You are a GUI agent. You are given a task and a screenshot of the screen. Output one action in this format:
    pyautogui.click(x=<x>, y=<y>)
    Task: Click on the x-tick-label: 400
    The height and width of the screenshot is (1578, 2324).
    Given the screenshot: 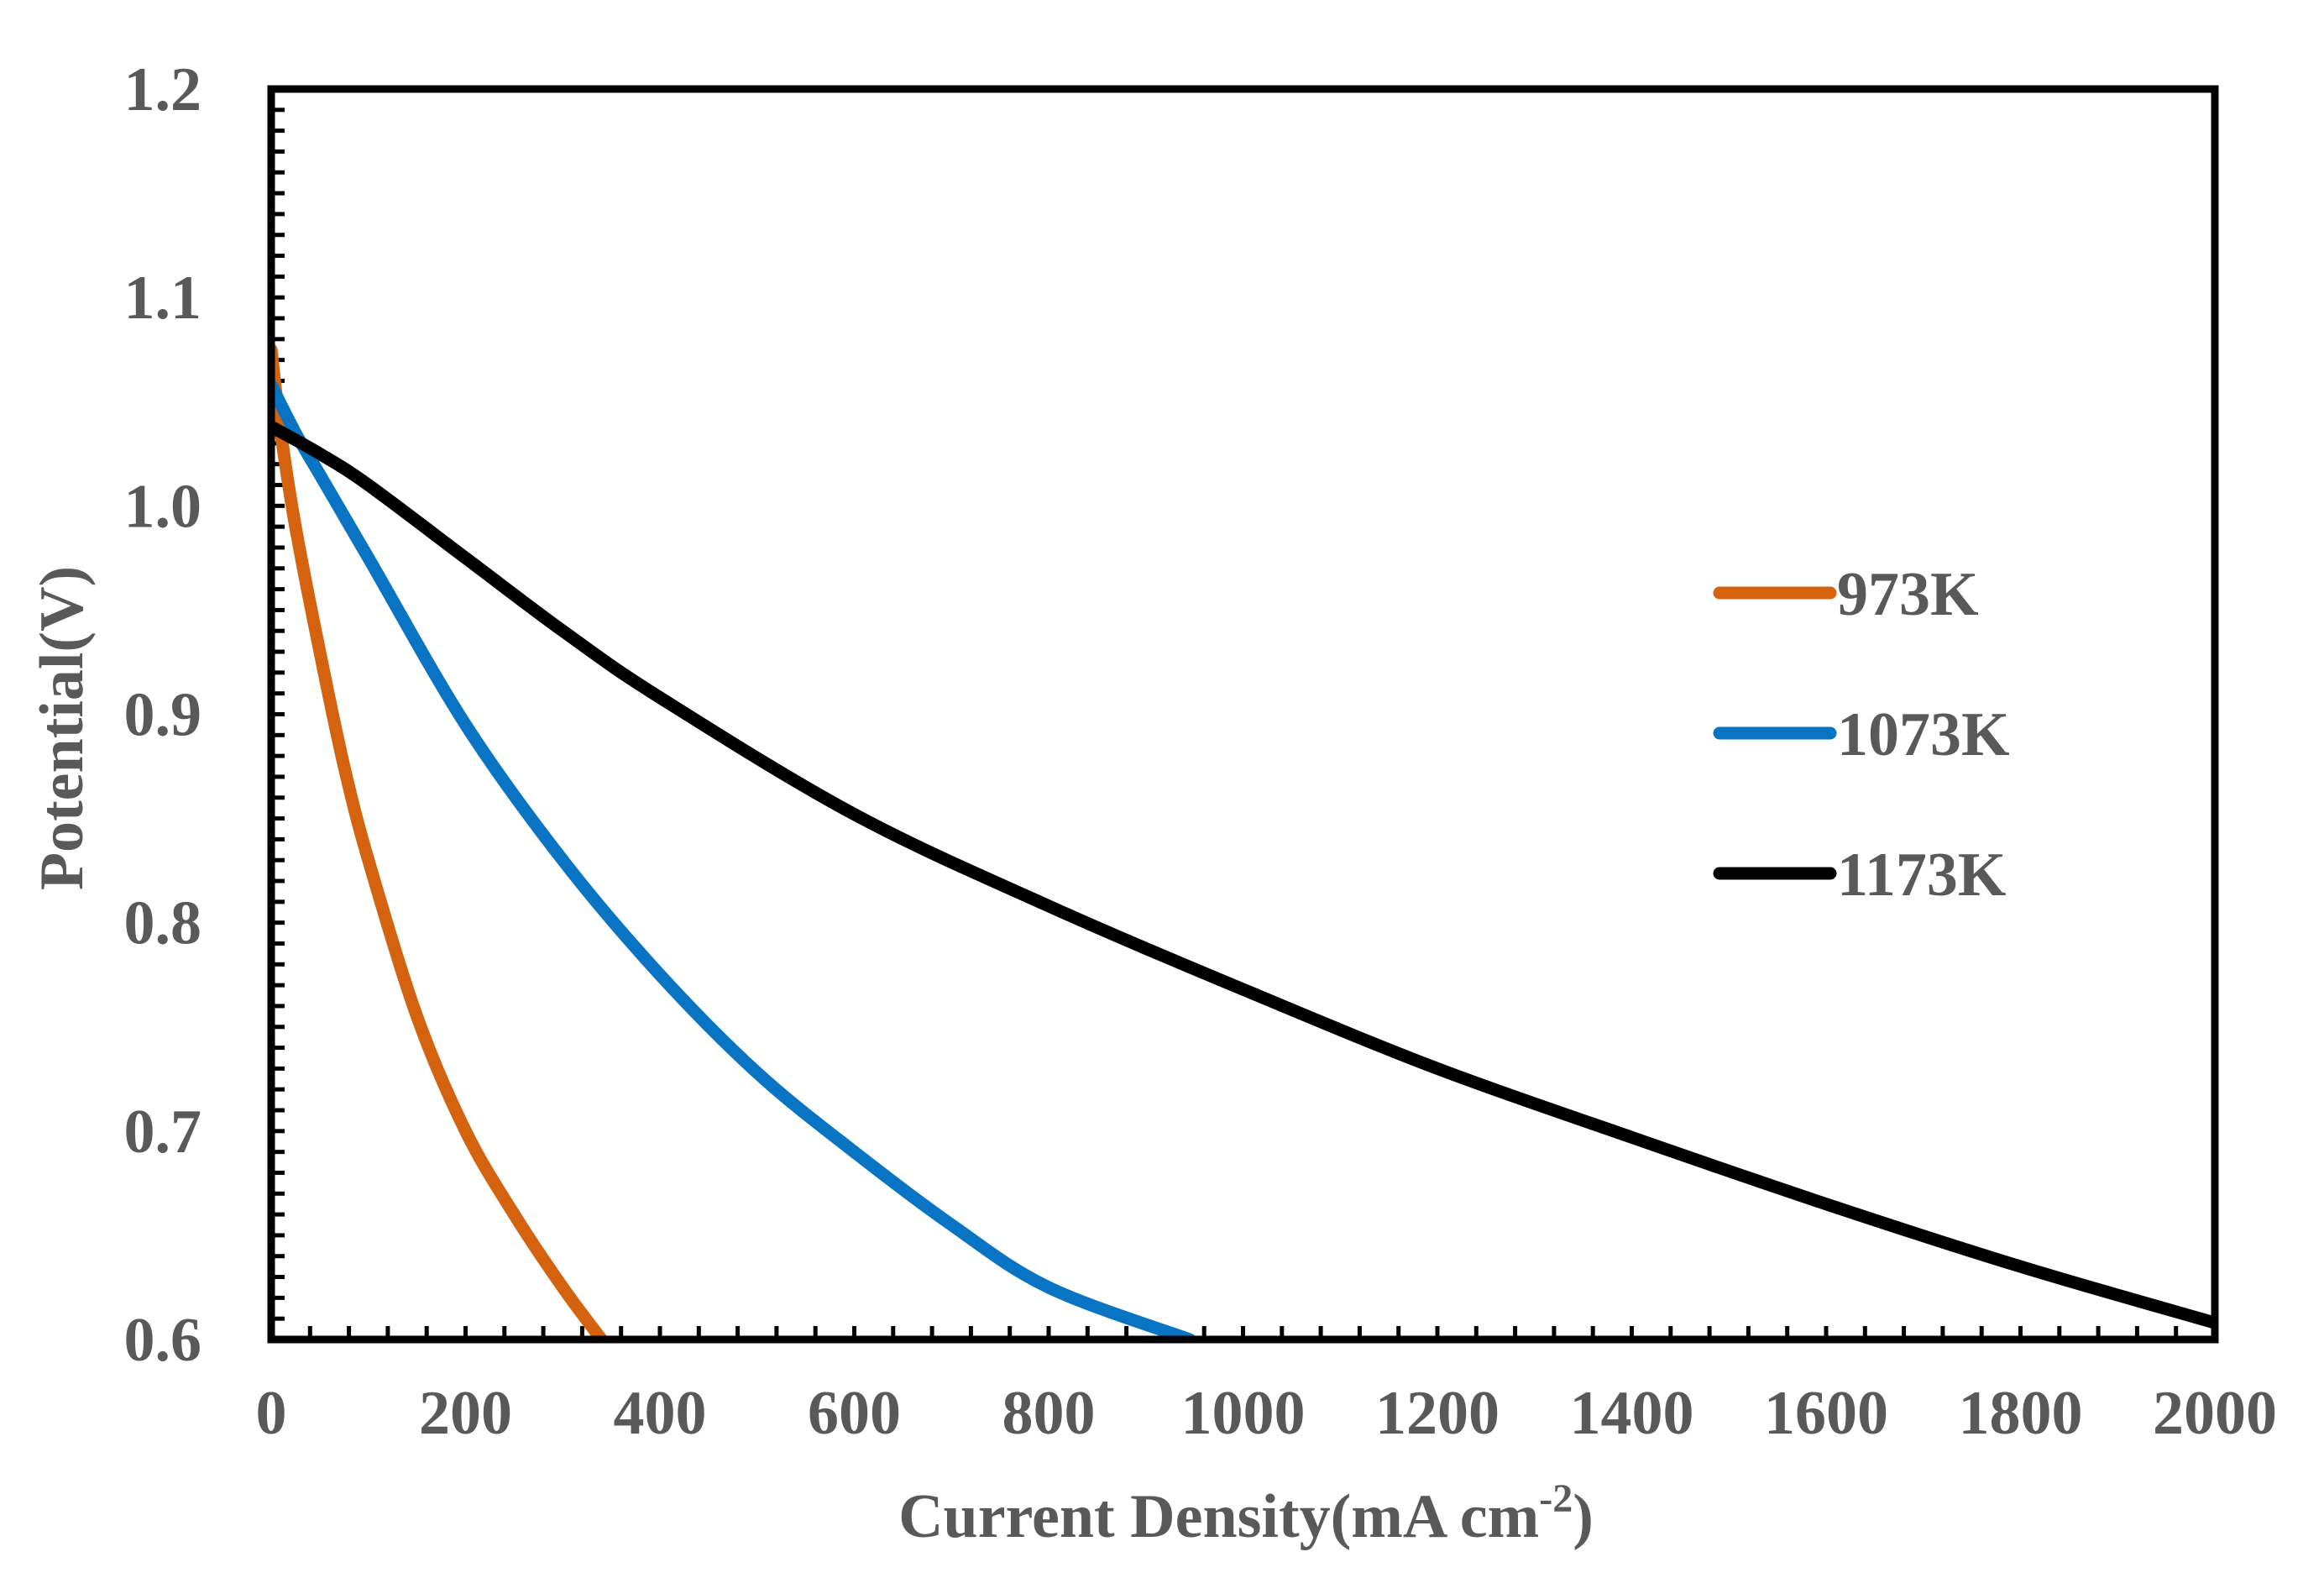 What is the action you would take?
    pyautogui.click(x=661, y=1414)
    